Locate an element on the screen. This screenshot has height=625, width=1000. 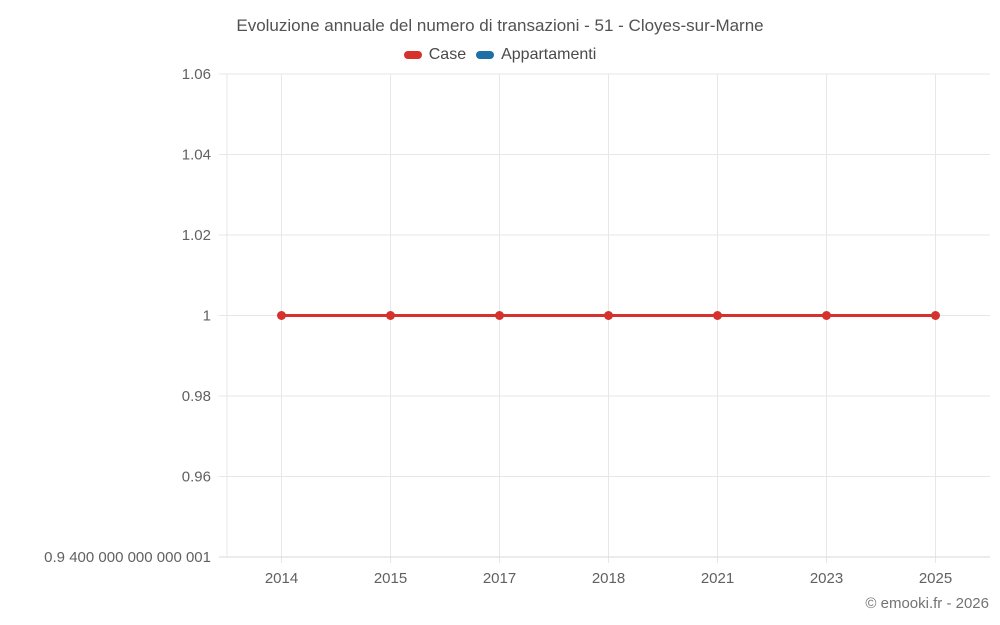
x-axis-tick-label: 2025 is located at coordinates (935, 578).